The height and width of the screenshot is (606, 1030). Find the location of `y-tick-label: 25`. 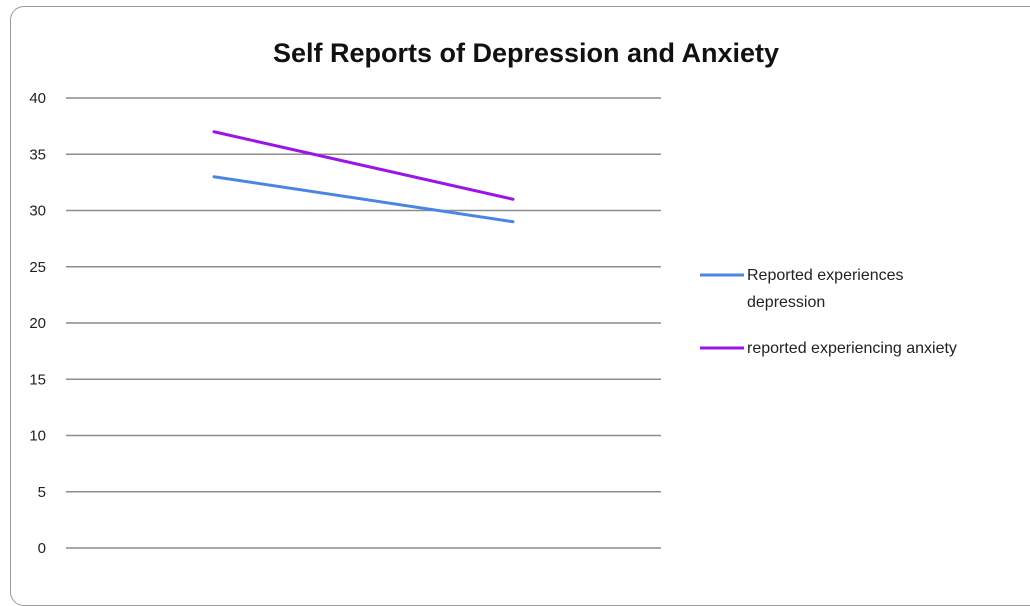

y-tick-label: 25 is located at coordinates (37, 267).